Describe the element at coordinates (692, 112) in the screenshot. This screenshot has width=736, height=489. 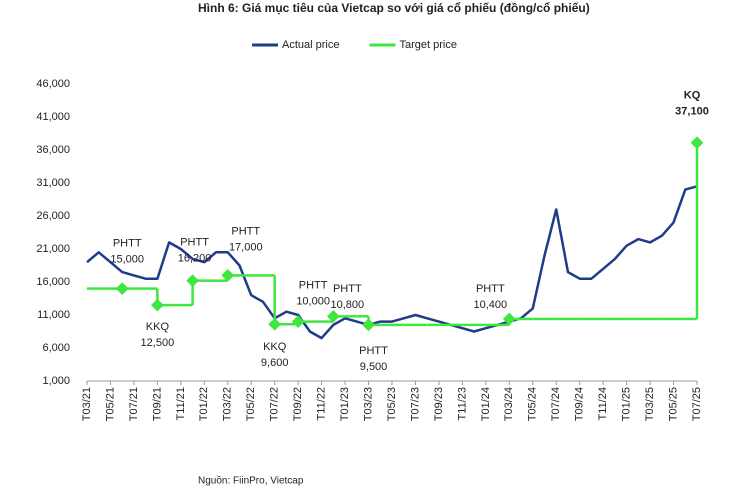
I see `annotation-value: 37,100` at that location.